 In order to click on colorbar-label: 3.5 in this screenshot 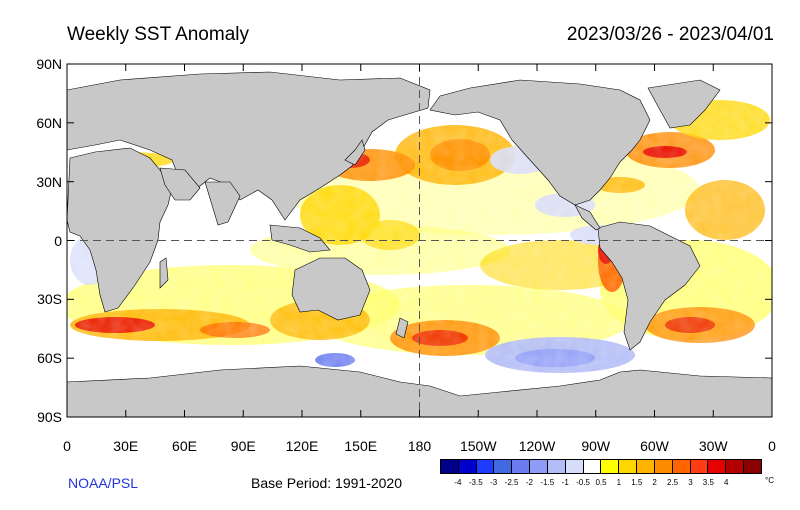, I will do `click(708, 482)`.